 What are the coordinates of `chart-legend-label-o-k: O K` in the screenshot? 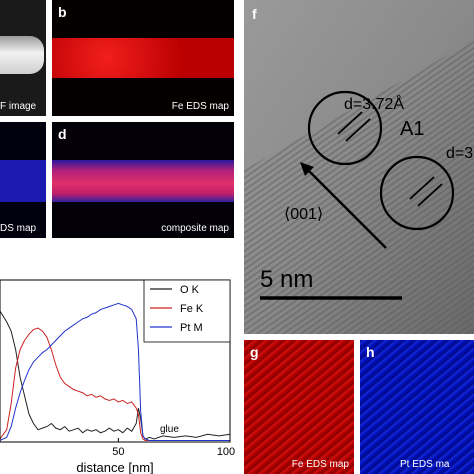 It's located at (190, 290).